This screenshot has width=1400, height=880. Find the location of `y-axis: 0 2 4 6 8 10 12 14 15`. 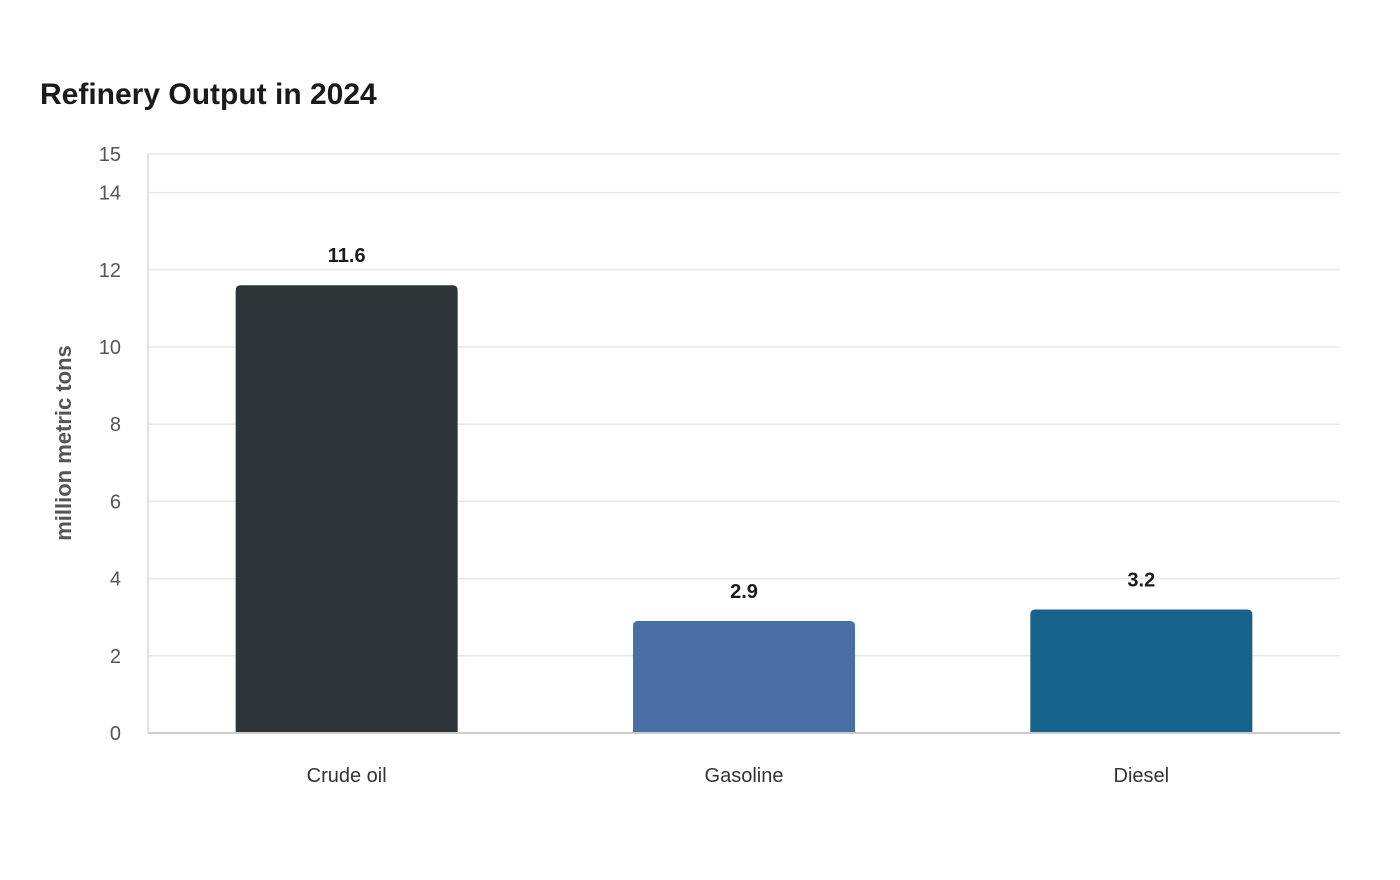

y-axis: 0 2 4 6 8 10 12 14 15 is located at coordinates (124, 444).